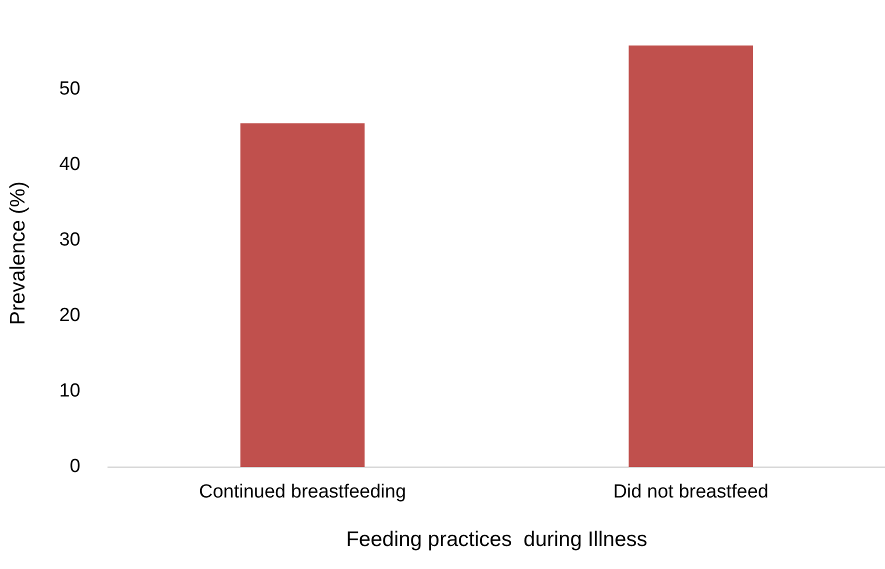 The height and width of the screenshot is (569, 885). What do you see at coordinates (302, 492) in the screenshot?
I see `x-tick-label: Continued breastfeeding` at bounding box center [302, 492].